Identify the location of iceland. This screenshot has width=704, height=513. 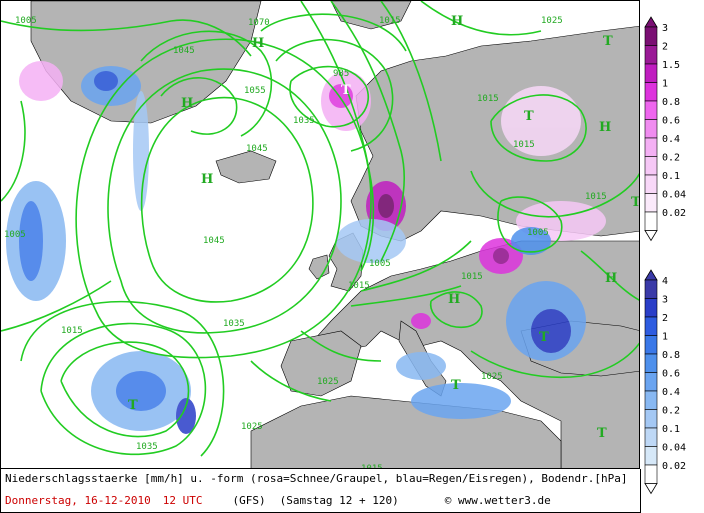
(246, 167).